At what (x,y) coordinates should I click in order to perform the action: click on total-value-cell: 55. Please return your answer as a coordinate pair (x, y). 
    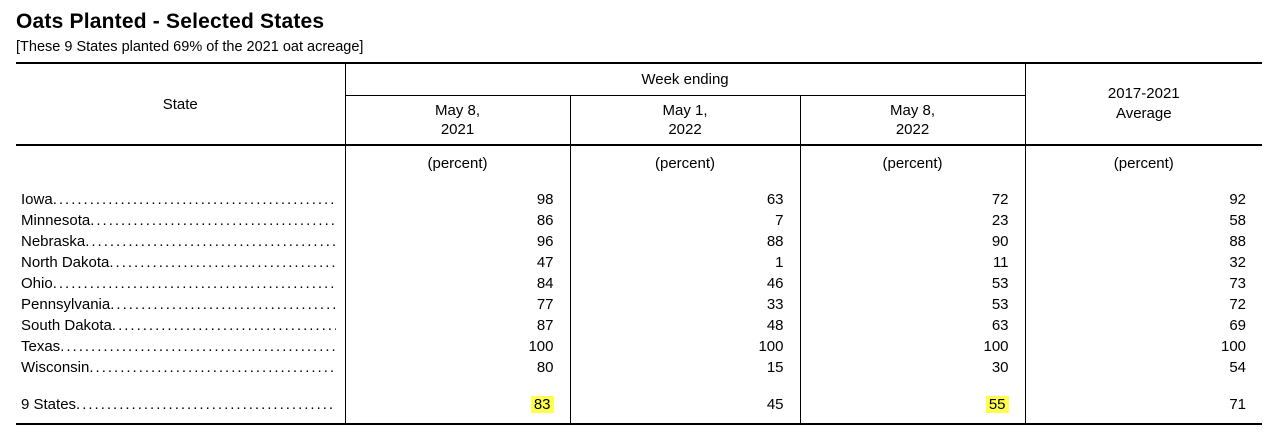
    Looking at the image, I should click on (912, 408).